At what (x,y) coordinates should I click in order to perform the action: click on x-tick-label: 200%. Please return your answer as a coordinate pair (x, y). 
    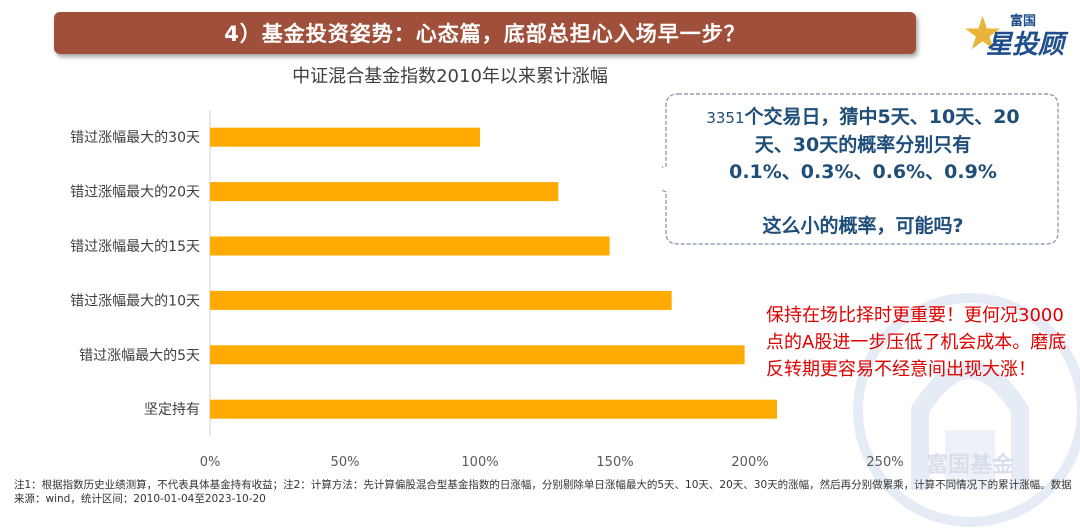
    Looking at the image, I should click on (749, 462).